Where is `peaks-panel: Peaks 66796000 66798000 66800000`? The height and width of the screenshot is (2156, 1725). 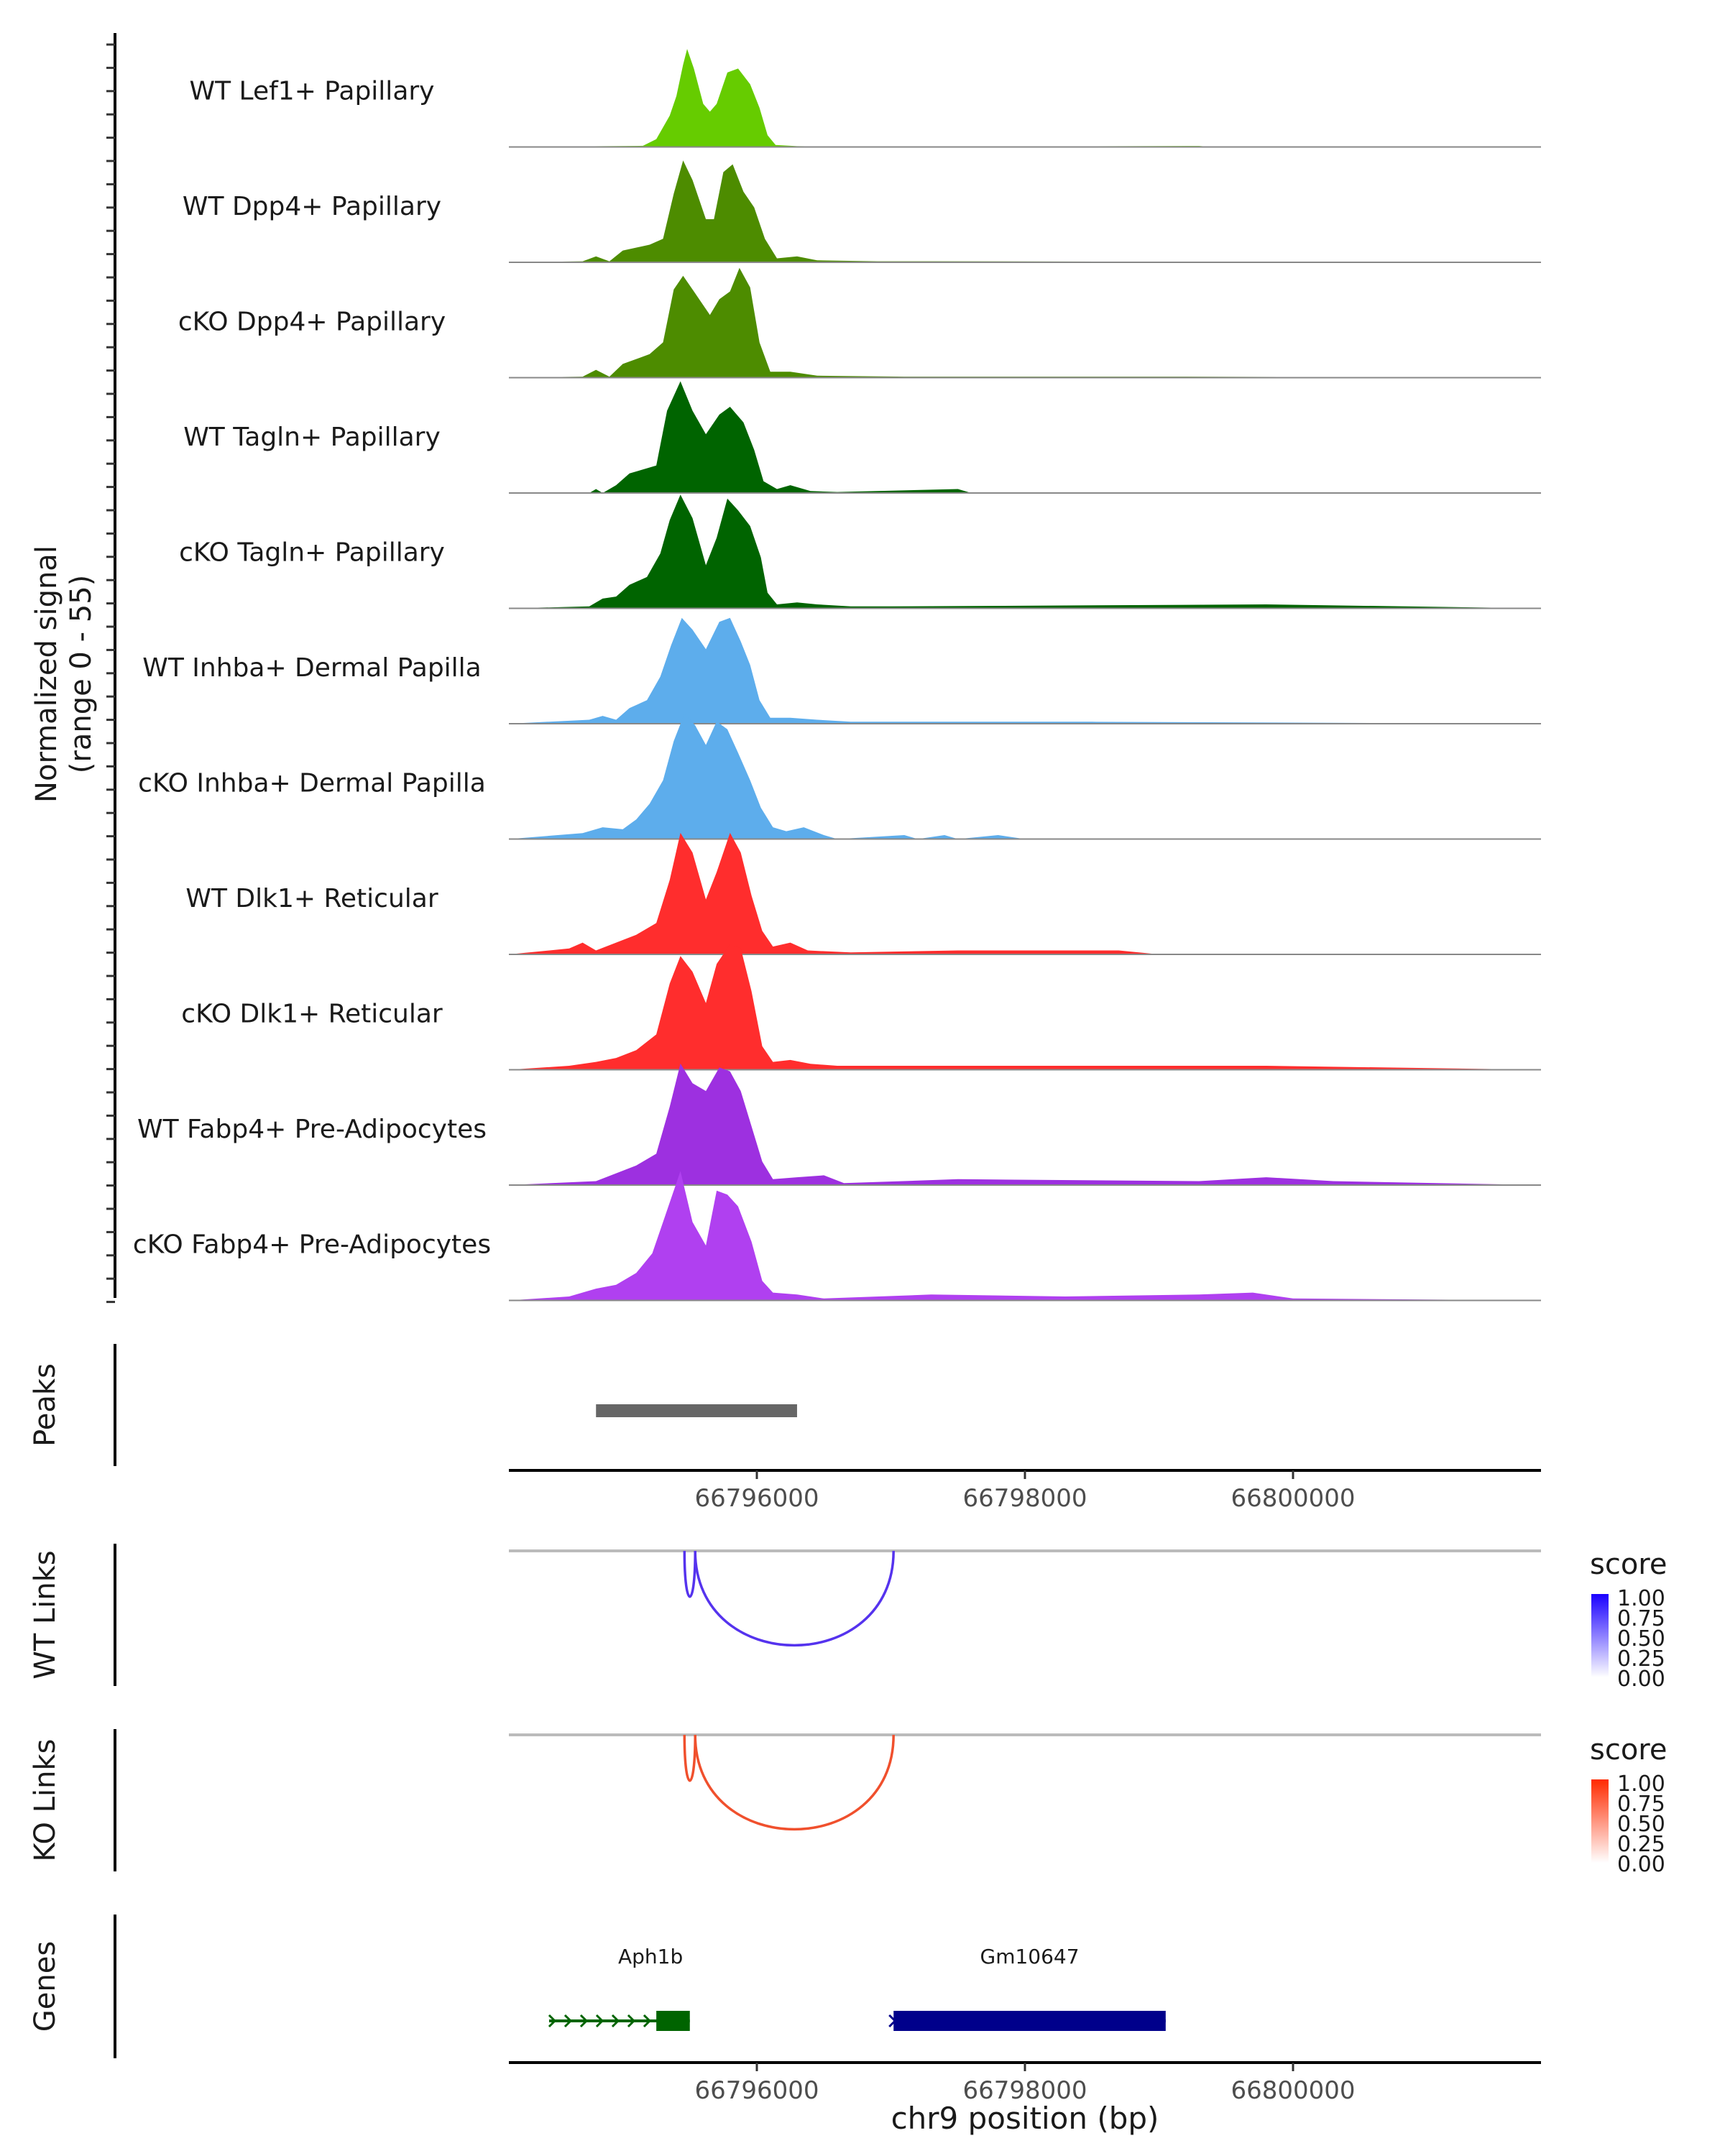
peaks-panel: Peaks 66796000 66798000 66800000 is located at coordinates (785, 1429).